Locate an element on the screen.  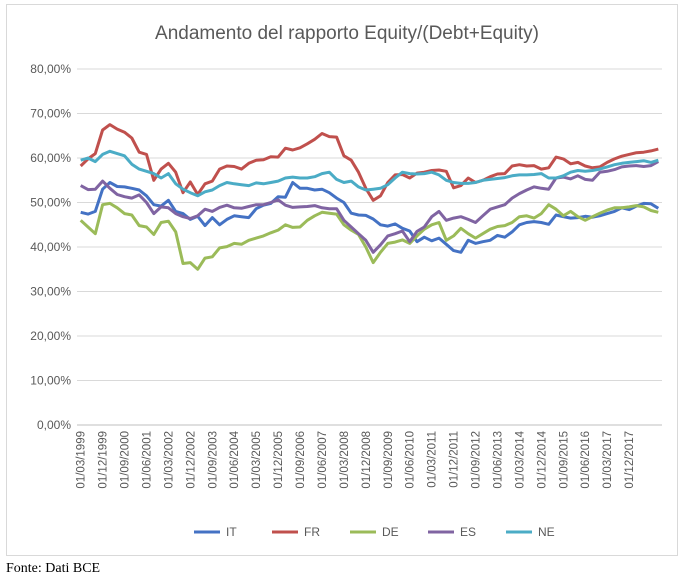
y-tick-label: 0,00% is located at coordinates (54, 425).